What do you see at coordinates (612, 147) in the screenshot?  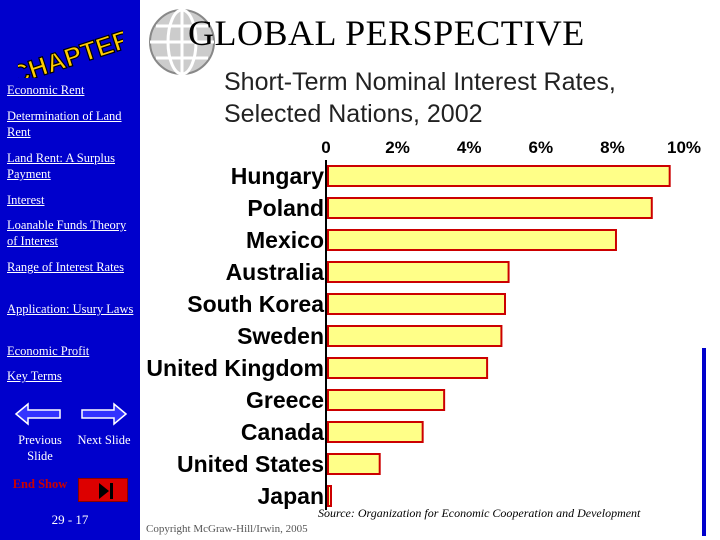 I see `x-tick-label: 8%` at bounding box center [612, 147].